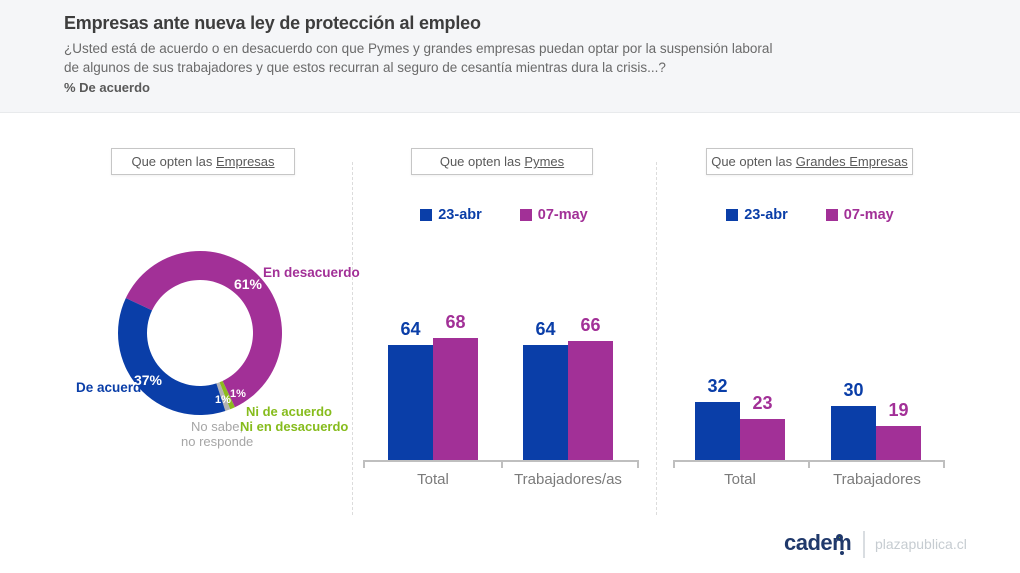 The width and height of the screenshot is (1020, 573). I want to click on bar-plot-pymes: 64 68 64 66, so click(504, 370).